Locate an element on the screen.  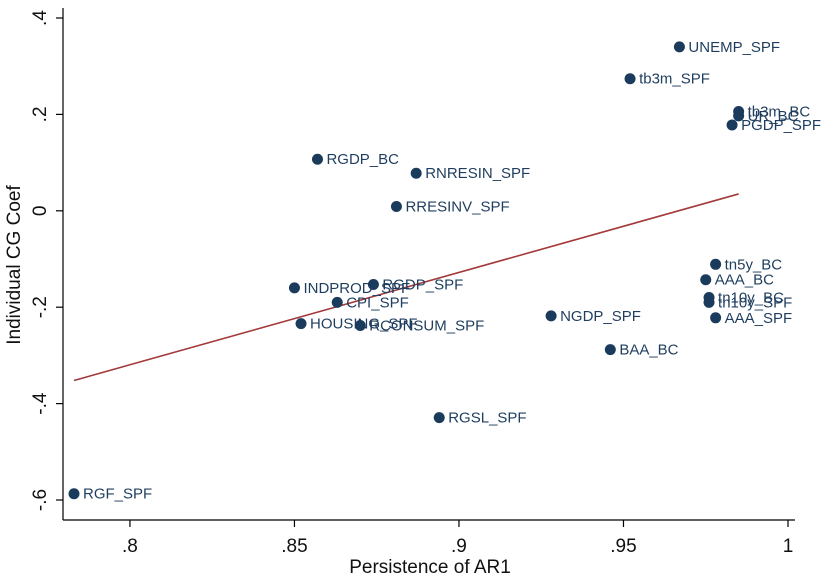
data-point-label: PGDP_SPF is located at coordinates (781, 125).